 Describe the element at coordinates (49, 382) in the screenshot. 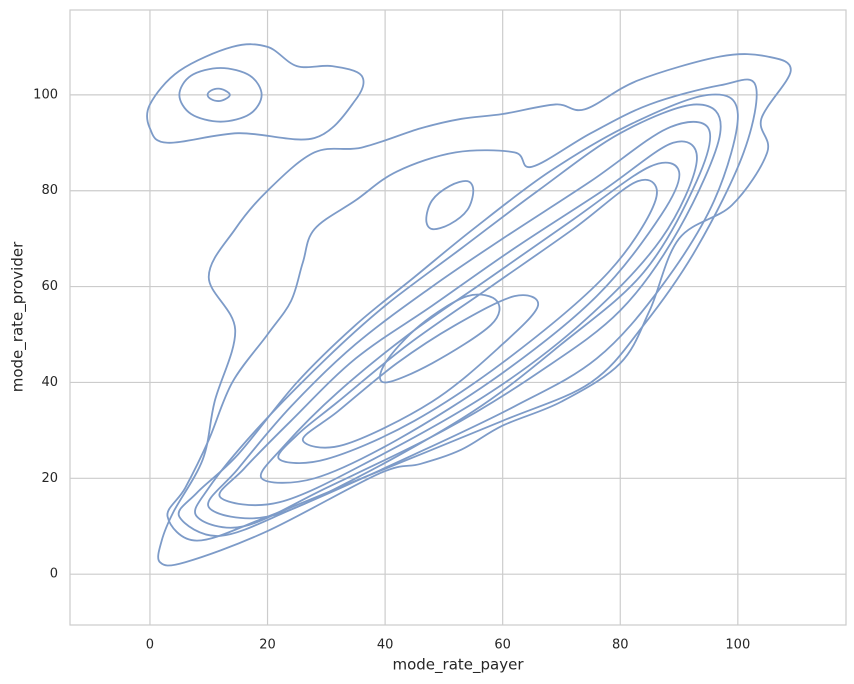

I see `y-tick-label: 40` at that location.